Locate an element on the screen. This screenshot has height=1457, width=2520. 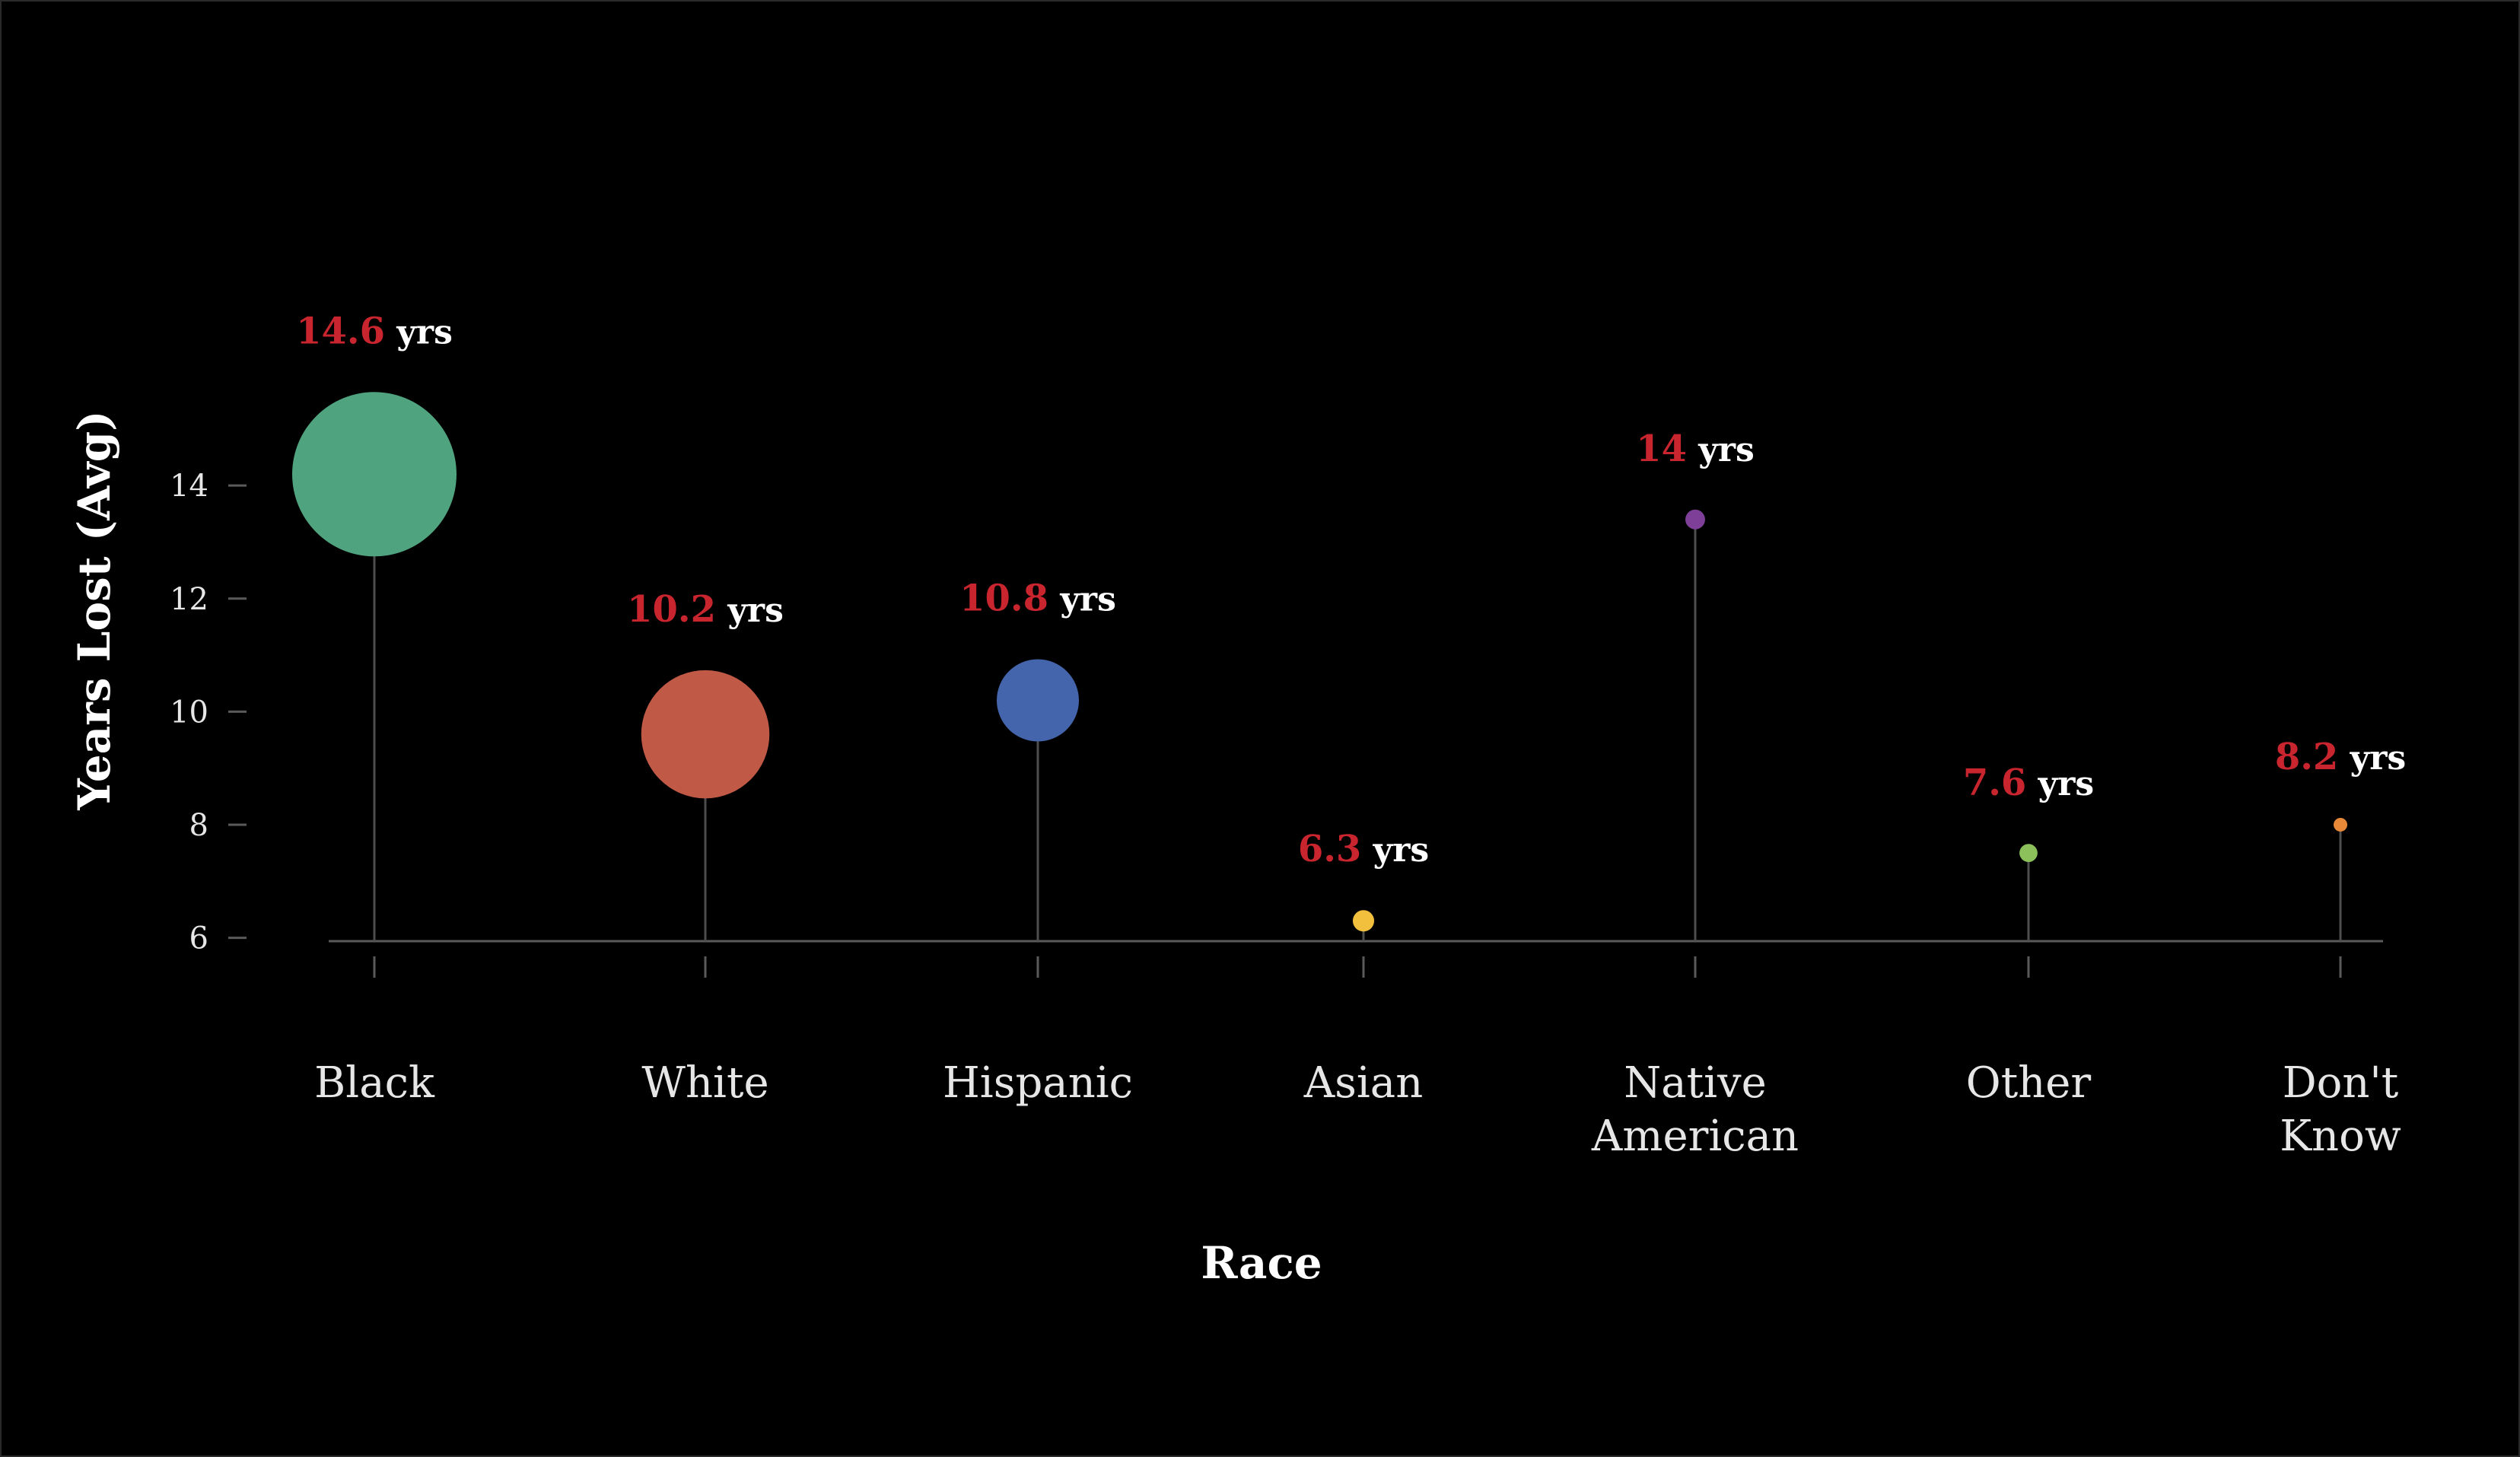
bubble-hispanic is located at coordinates (1038, 700).